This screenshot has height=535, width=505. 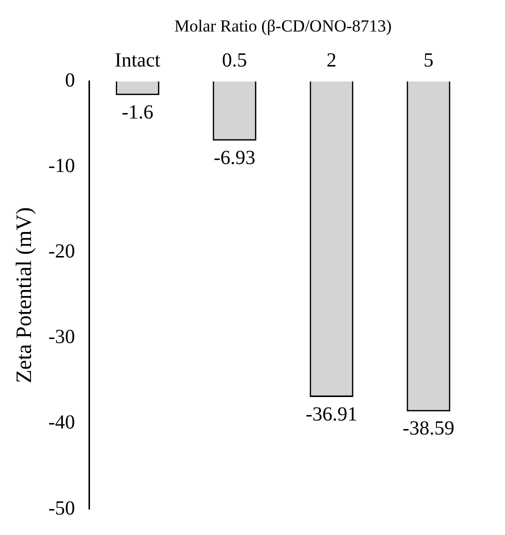 I want to click on x-tick-label: 5, so click(x=429, y=61).